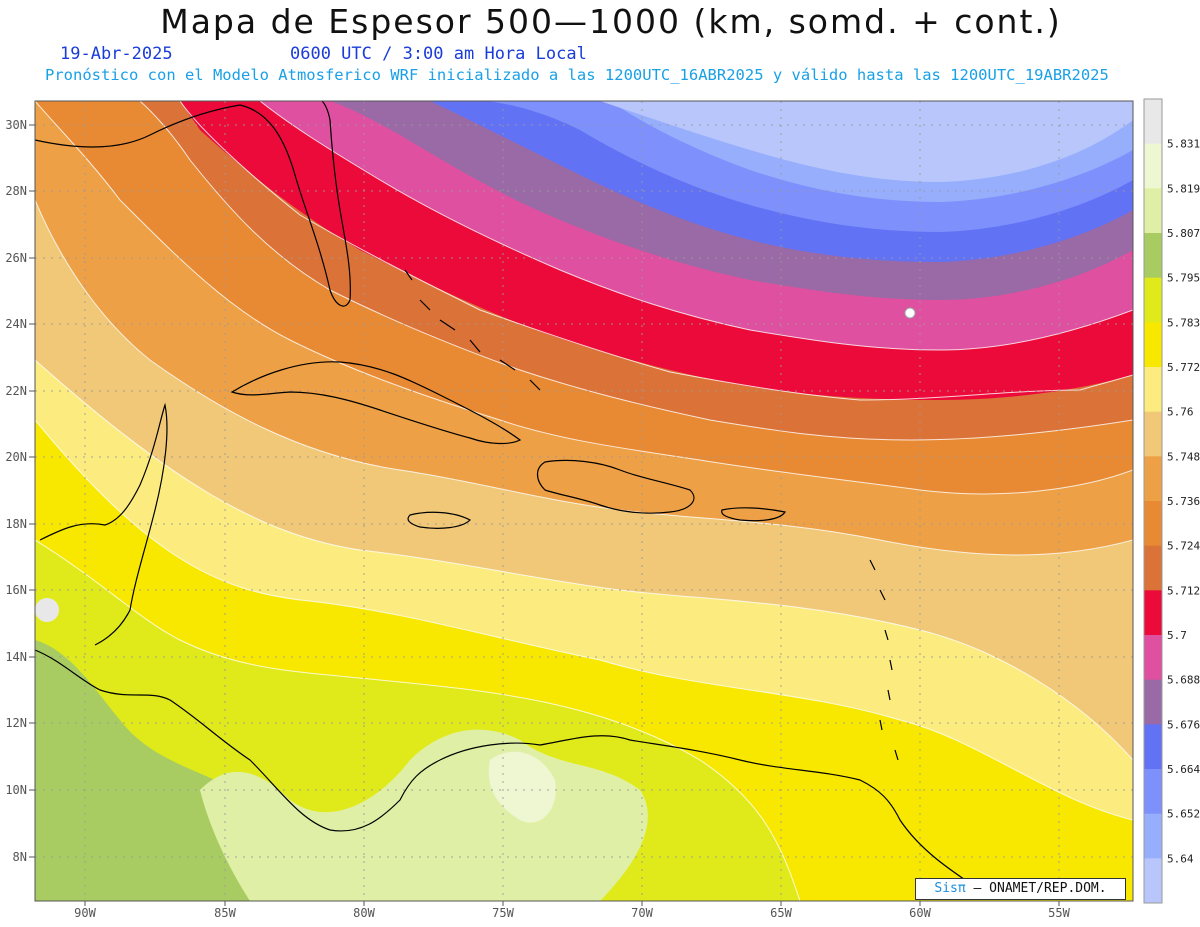 This screenshot has height=927, width=1200. What do you see at coordinates (16, 391) in the screenshot?
I see `lat-label: 22N` at bounding box center [16, 391].